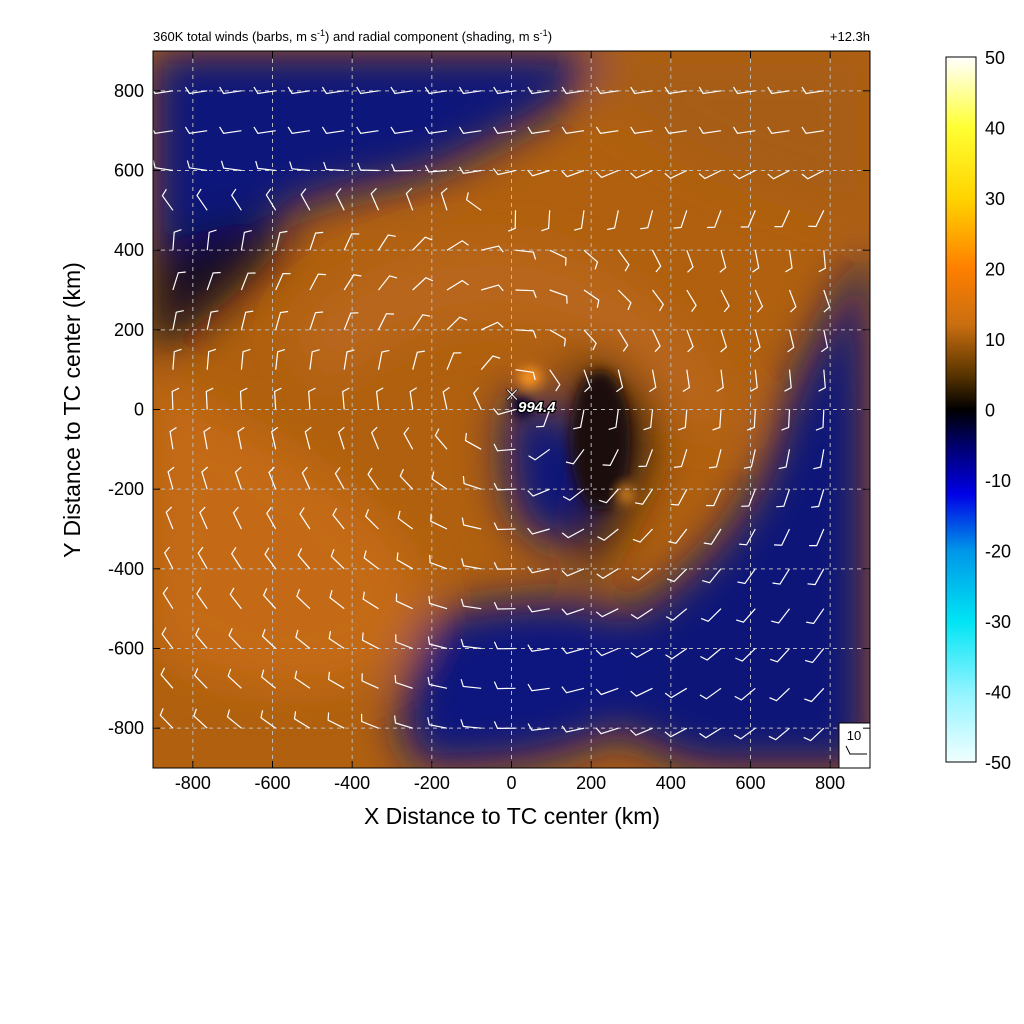 Image resolution: width=1024 pixels, height=1024 pixels. I want to click on colorbar-tick-label: 40, so click(995, 129).